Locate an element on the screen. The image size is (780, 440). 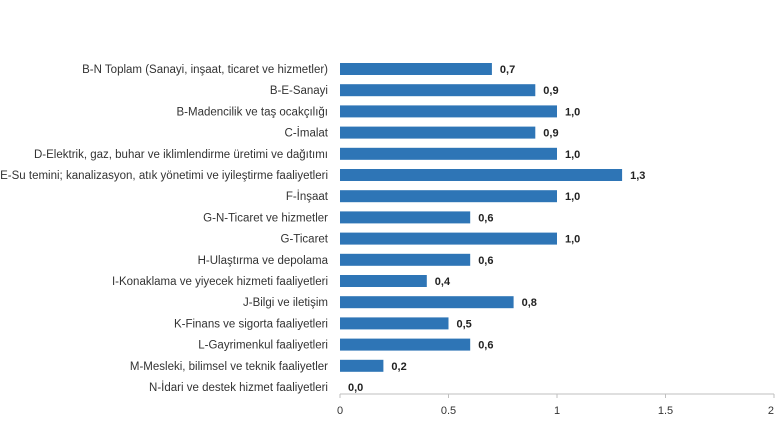
category-label: G-N-Ticaret ve hizmetler is located at coordinates (265, 218).